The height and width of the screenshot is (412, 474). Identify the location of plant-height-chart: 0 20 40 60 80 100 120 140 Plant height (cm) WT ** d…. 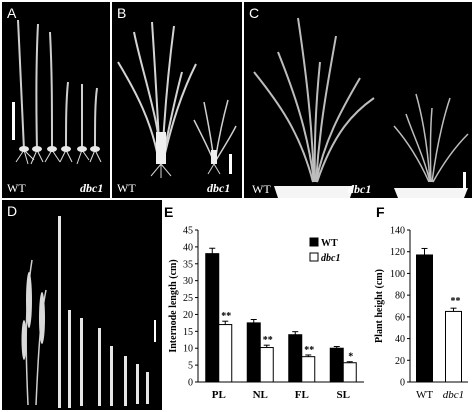
(422, 305).